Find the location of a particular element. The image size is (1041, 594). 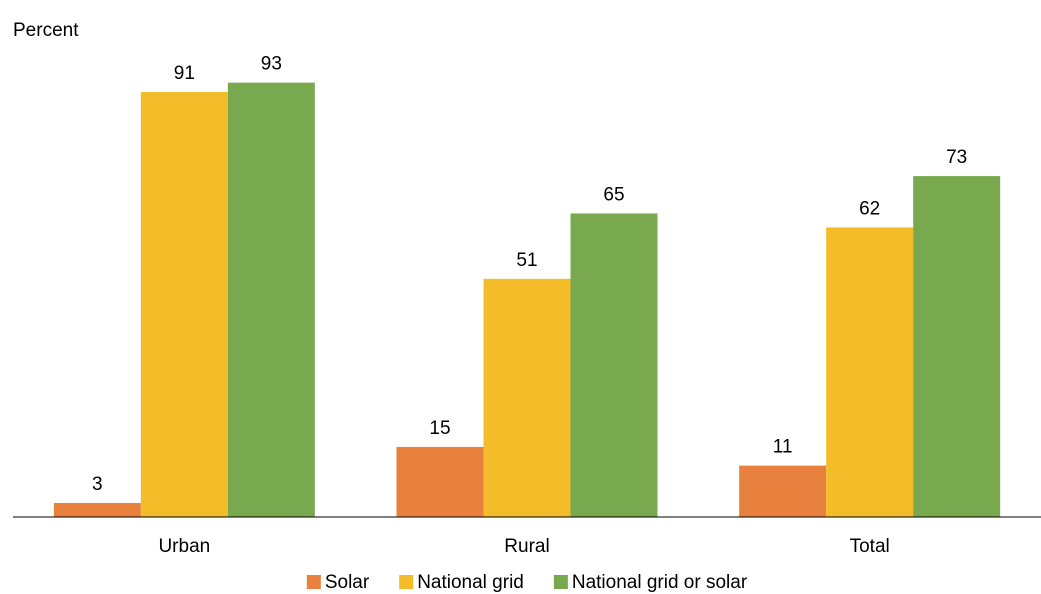

data-label: 91 is located at coordinates (184, 73).